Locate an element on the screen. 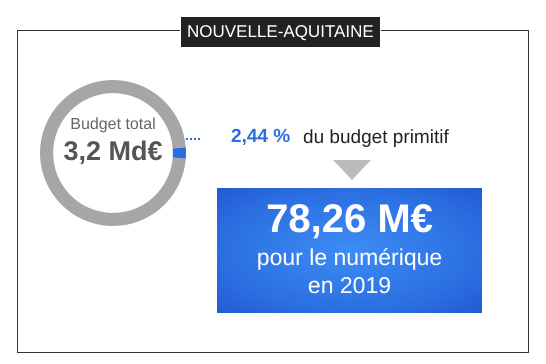 The height and width of the screenshot is (364, 546). text: Budget total is located at coordinates (113, 125).